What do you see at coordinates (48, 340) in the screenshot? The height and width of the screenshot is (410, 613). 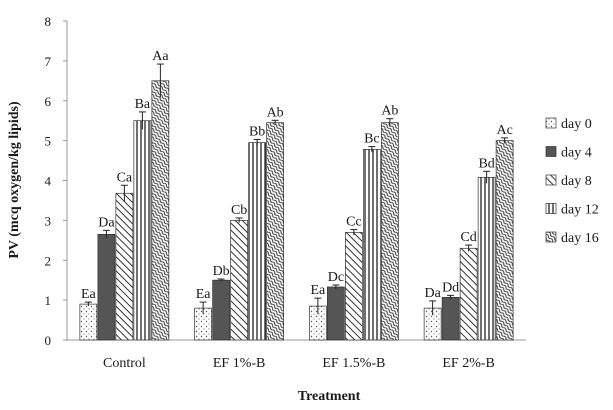 I see `y-tick-label: 0` at bounding box center [48, 340].